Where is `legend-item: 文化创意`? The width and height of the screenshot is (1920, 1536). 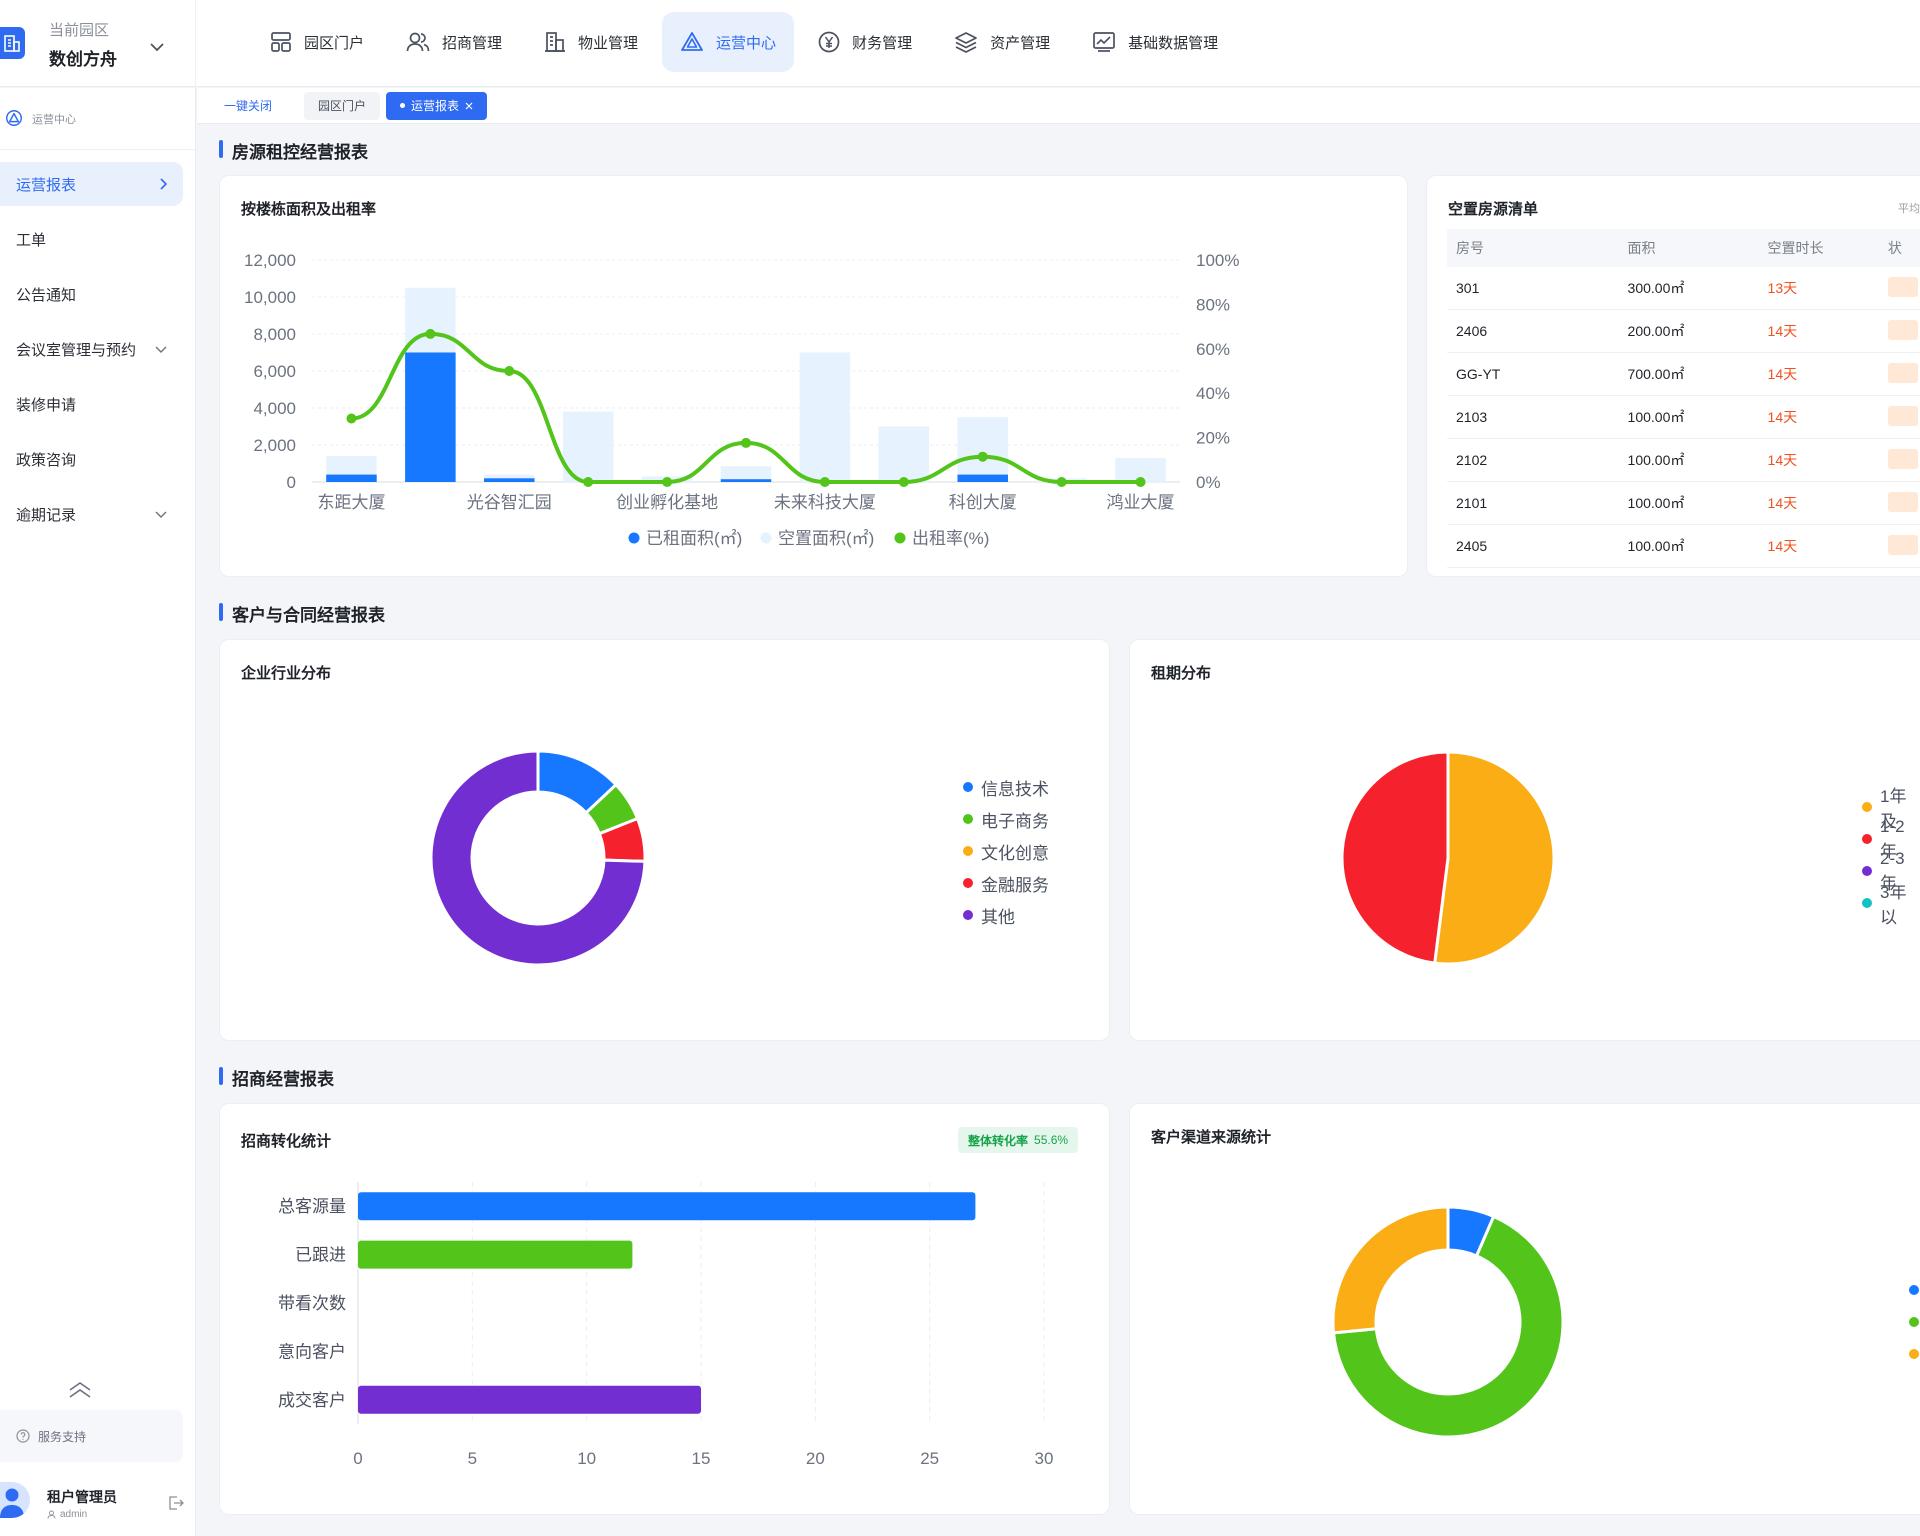 legend-item: 文化创意 is located at coordinates (1006, 851).